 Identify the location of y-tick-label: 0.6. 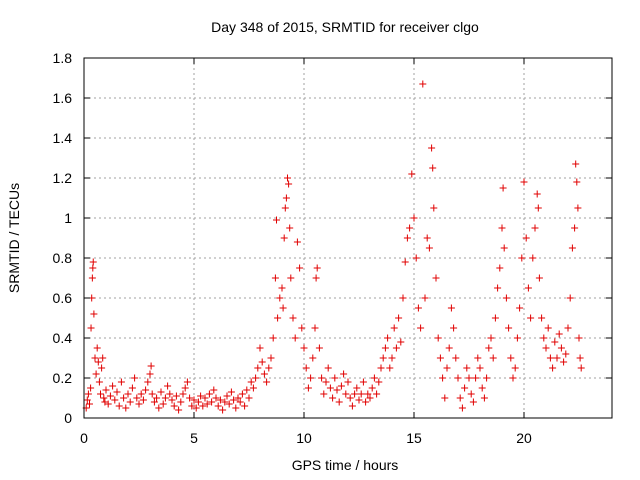
(63, 298).